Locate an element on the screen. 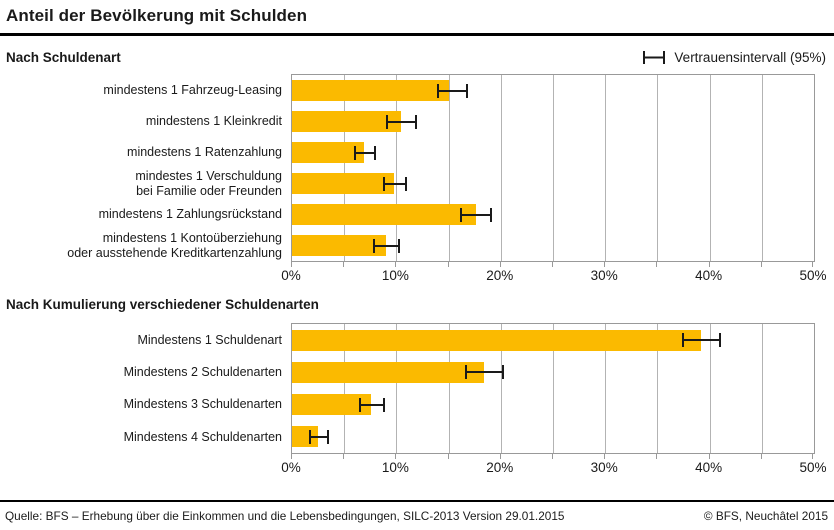  category-label: mindestens 1 Fahrzeug-Leasing is located at coordinates (192, 90).